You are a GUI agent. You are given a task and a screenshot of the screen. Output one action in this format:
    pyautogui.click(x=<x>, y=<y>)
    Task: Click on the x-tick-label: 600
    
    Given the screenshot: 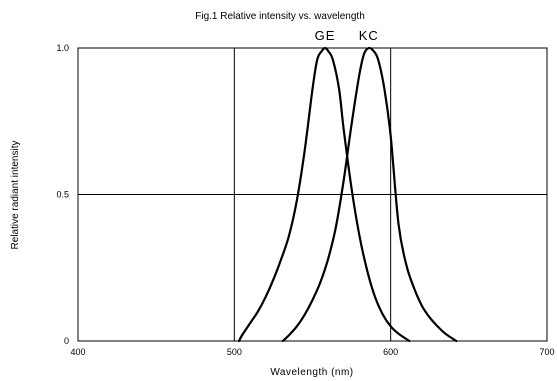 What is the action you would take?
    pyautogui.click(x=390, y=352)
    